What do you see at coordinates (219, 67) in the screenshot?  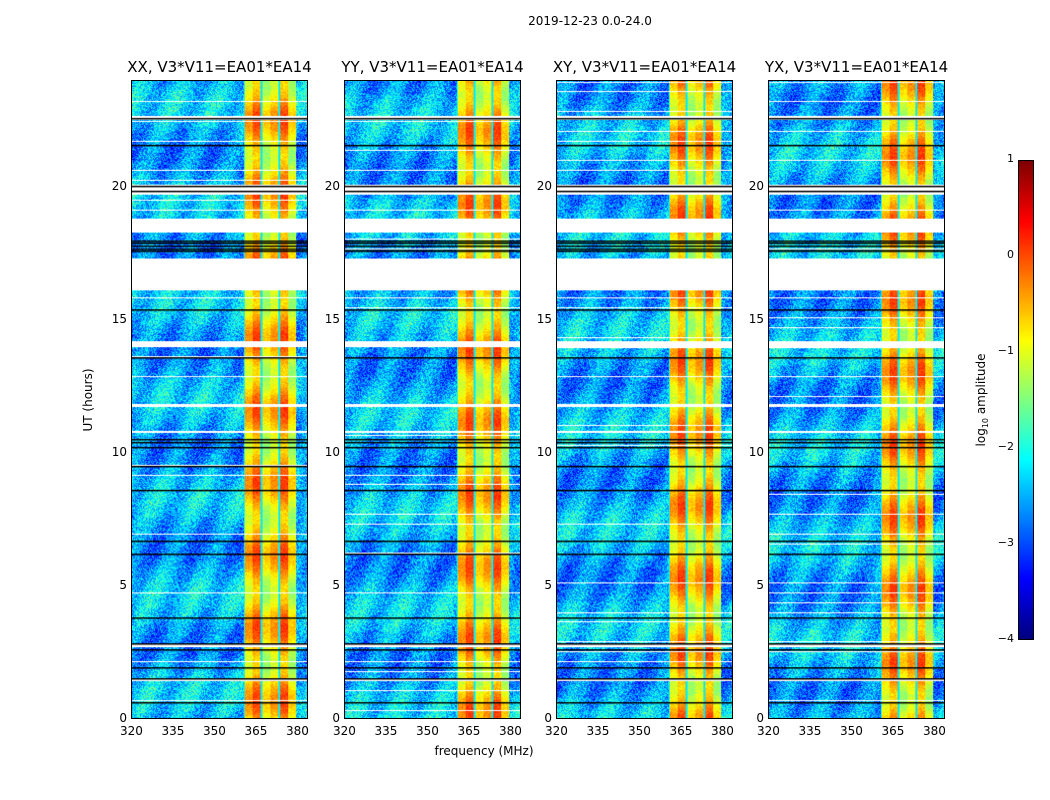 I see `panel-title: XX, V3*V11=EA01*EA14` at bounding box center [219, 67].